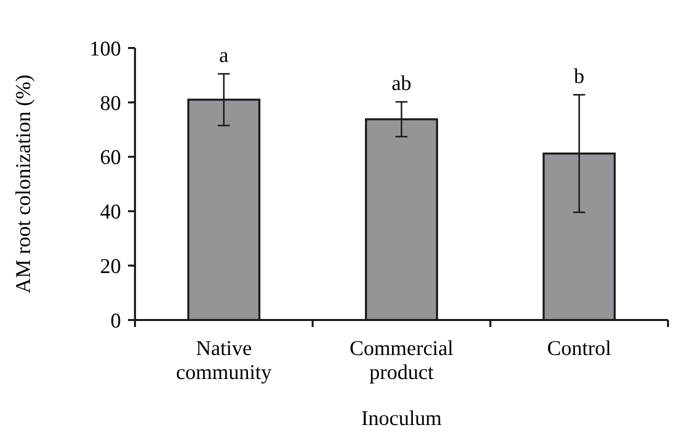 The height and width of the screenshot is (438, 691). Describe the element at coordinates (224, 54) in the screenshot. I see `annotation: a` at that location.